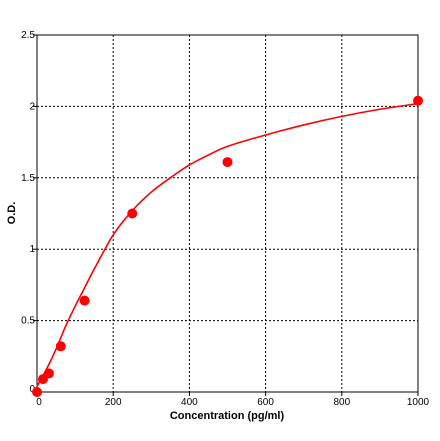 This screenshot has width=440, height=441. What do you see at coordinates (12, 213) in the screenshot?
I see `y-axis-title: O.D.` at bounding box center [12, 213].